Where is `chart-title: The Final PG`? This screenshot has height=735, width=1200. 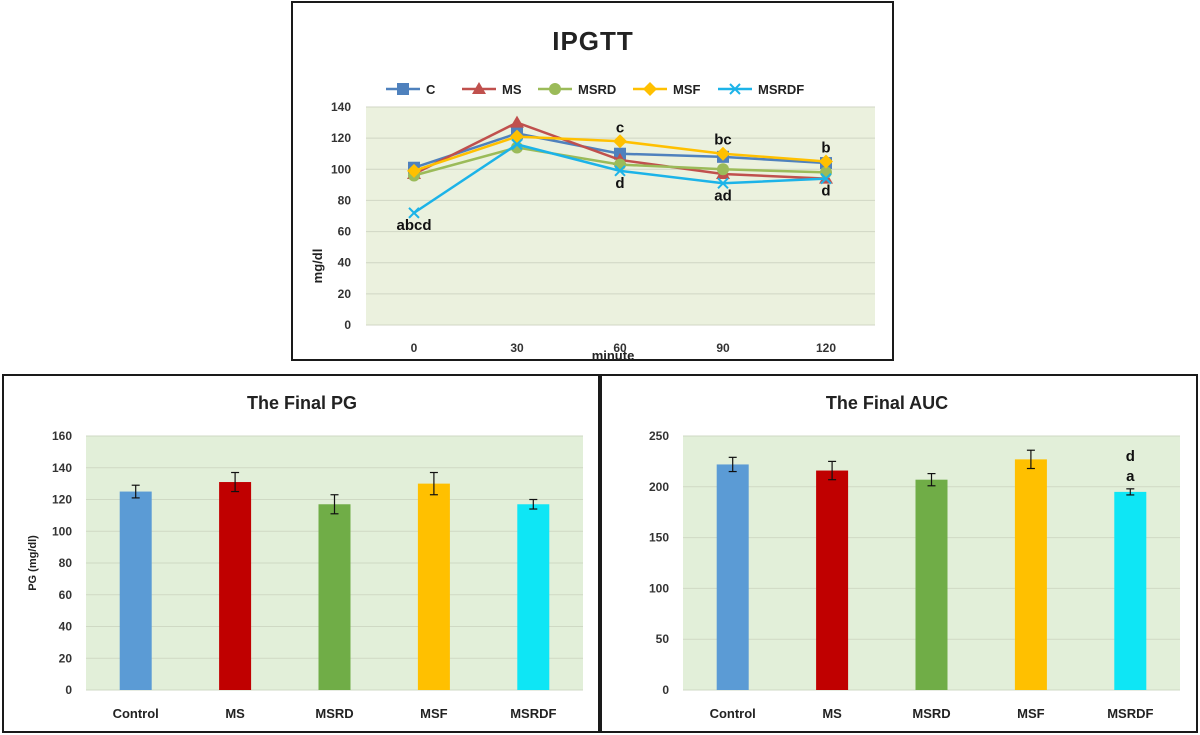
chart-title: The Final PG is located at coordinates (302, 403).